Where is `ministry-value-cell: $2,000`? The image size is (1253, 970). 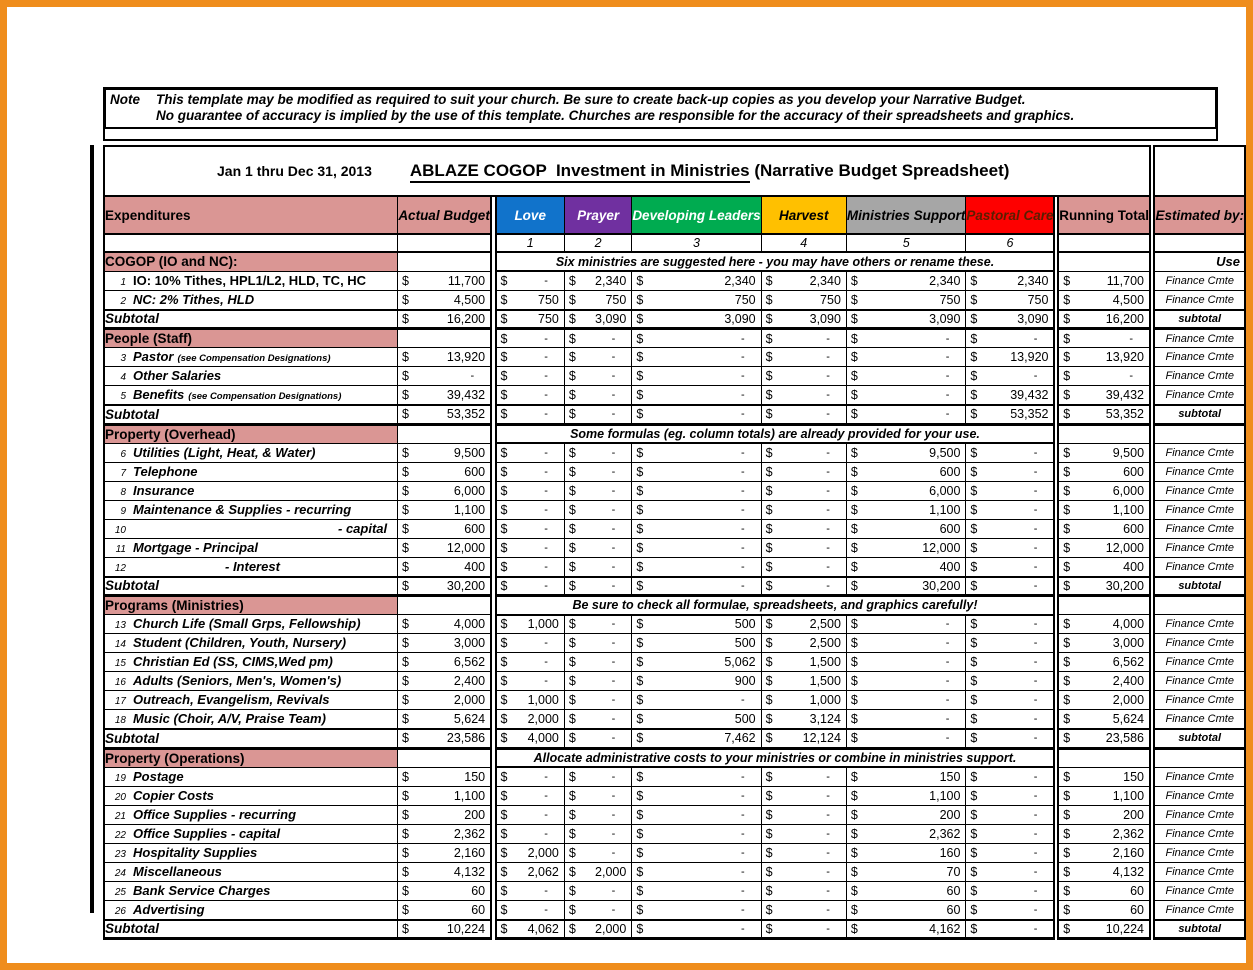 ministry-value-cell: $2,000 is located at coordinates (529, 852).